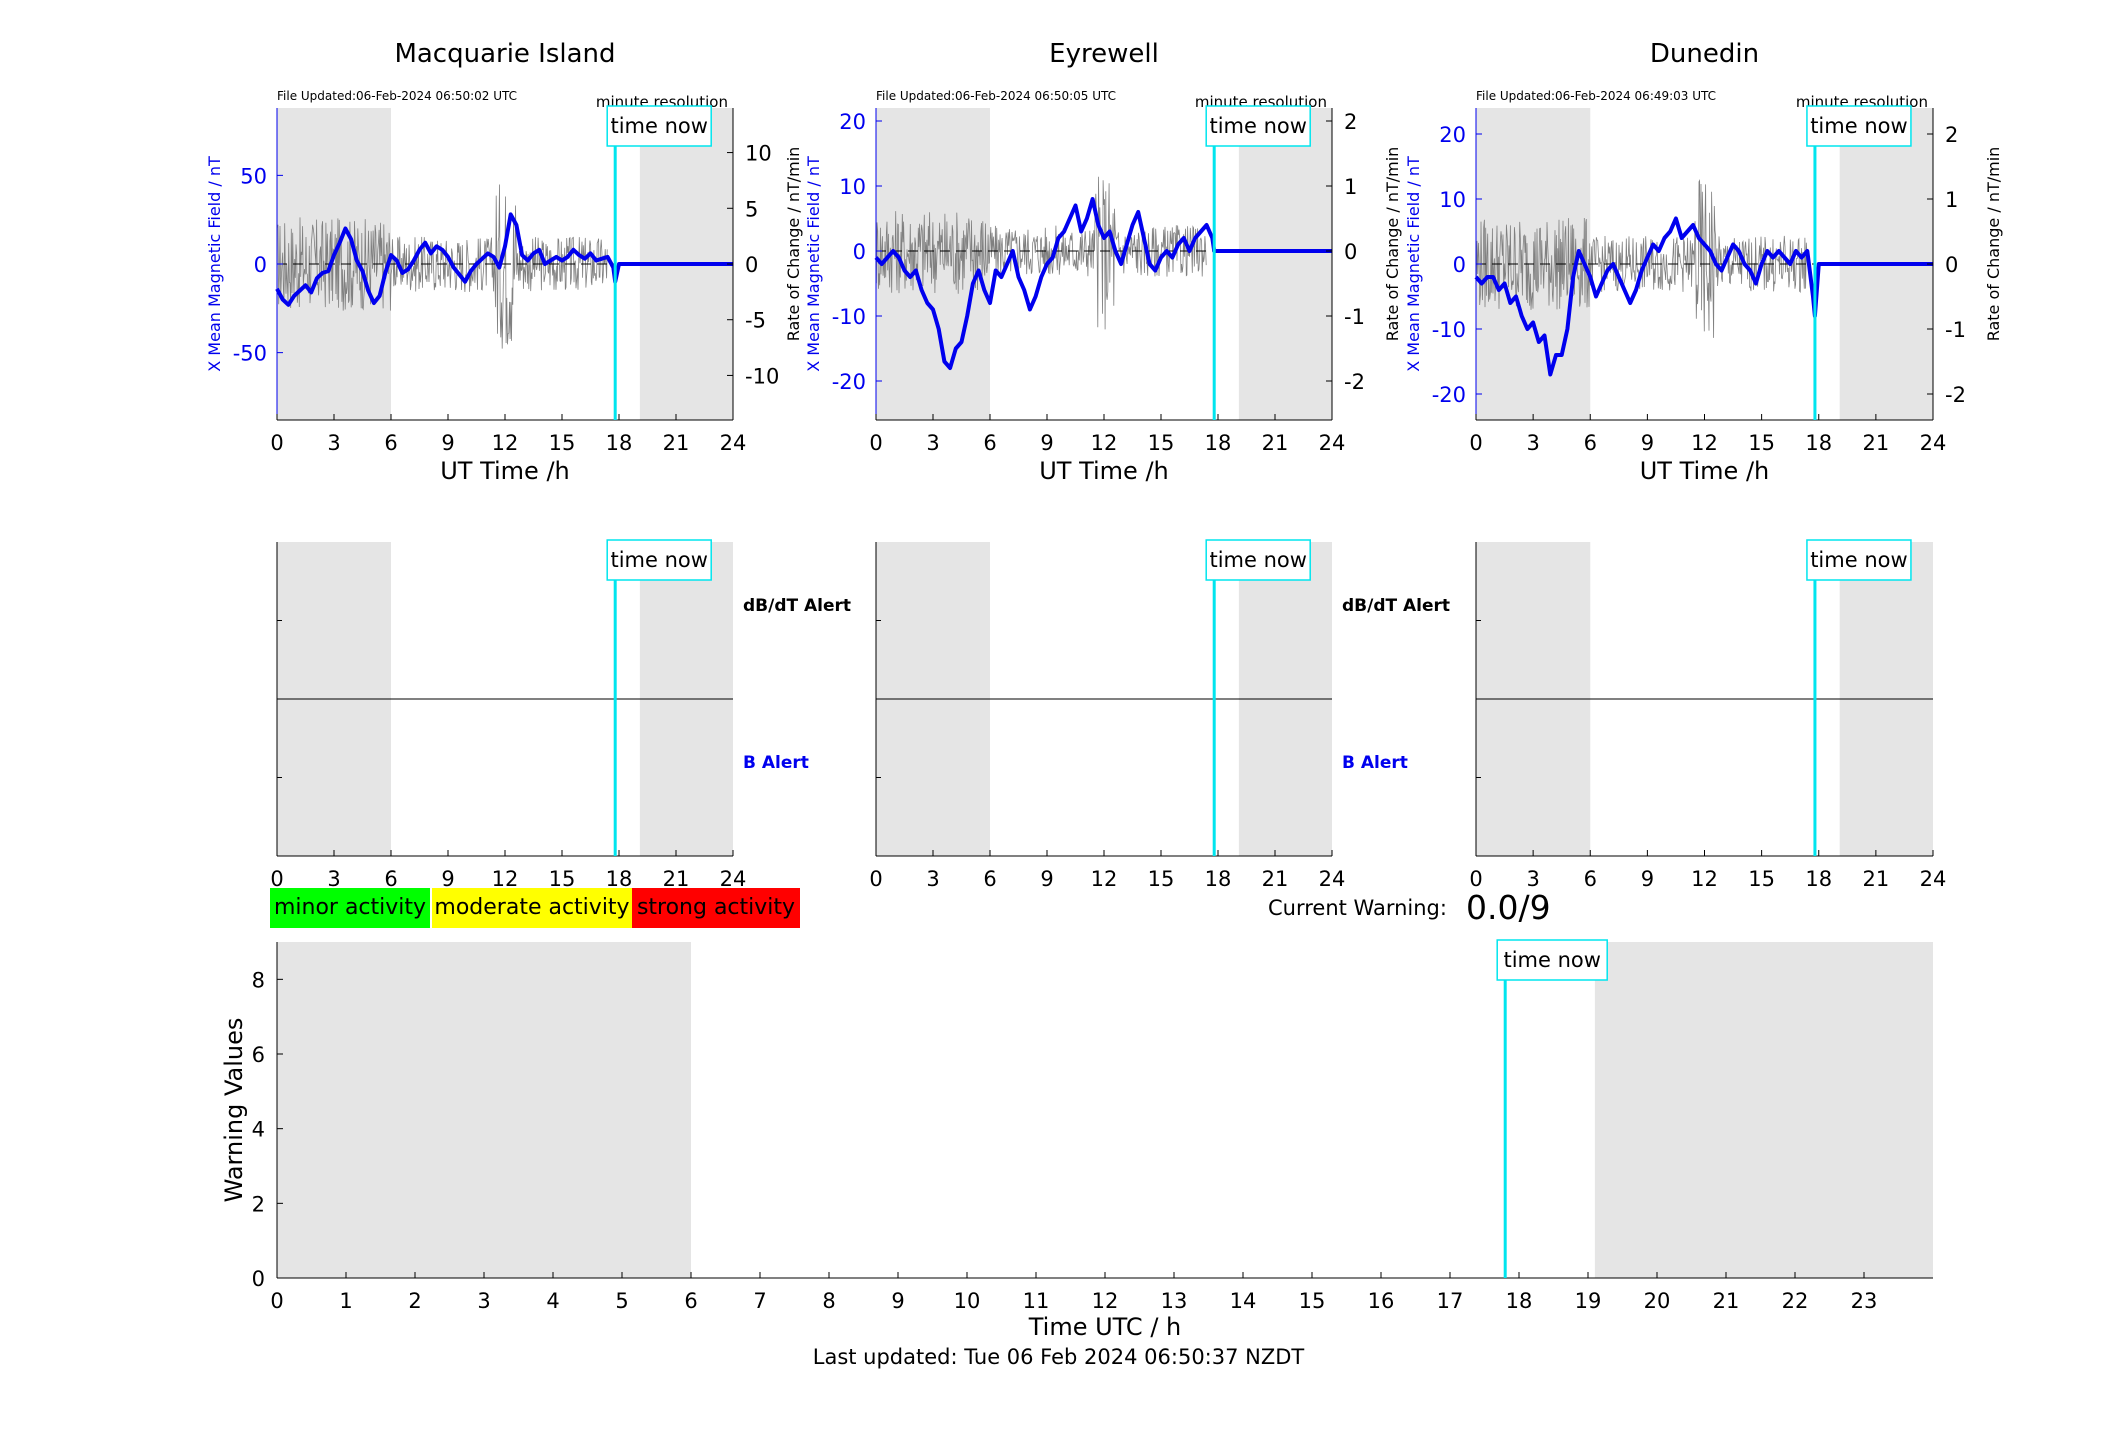 This screenshot has width=2117, height=1437. I want to click on alert-panel-3-x-tick-label: 3, so click(1532, 879).